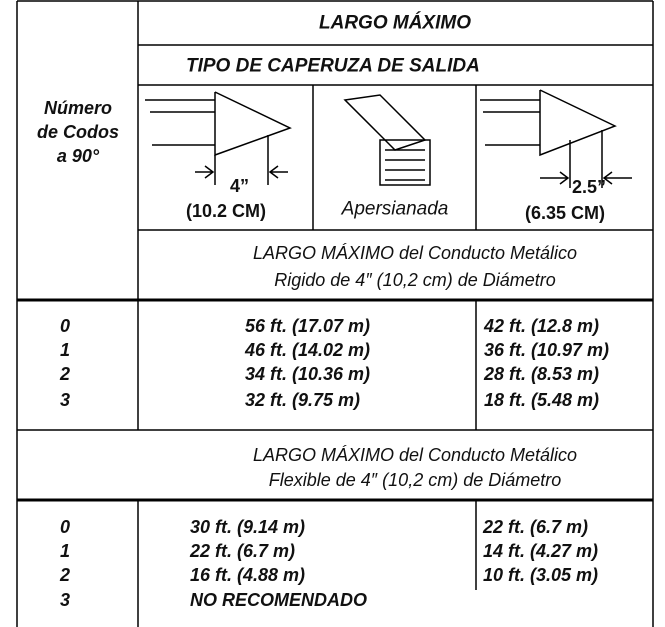 The image size is (665, 627). I want to click on cell: 36 ft. (10.97 m), so click(547, 350).